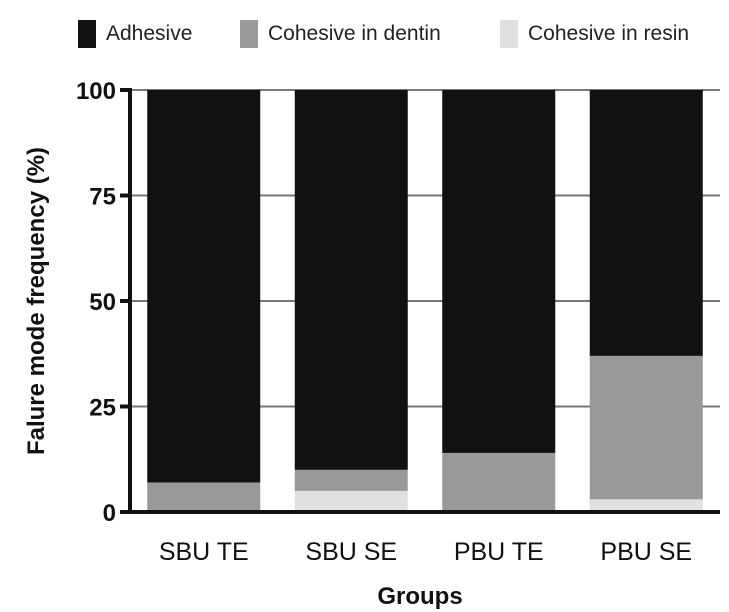 Image resolution: width=729 pixels, height=612 pixels. I want to click on legend-label-adhesive: Adhesive, so click(149, 33).